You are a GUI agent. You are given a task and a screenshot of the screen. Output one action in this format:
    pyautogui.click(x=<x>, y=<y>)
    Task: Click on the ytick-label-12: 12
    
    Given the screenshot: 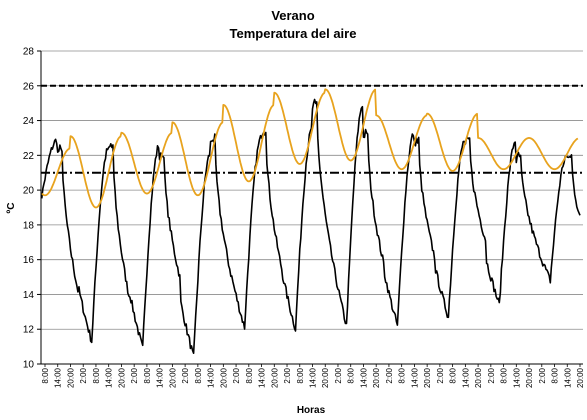 What is the action you would take?
    pyautogui.click(x=29, y=330)
    